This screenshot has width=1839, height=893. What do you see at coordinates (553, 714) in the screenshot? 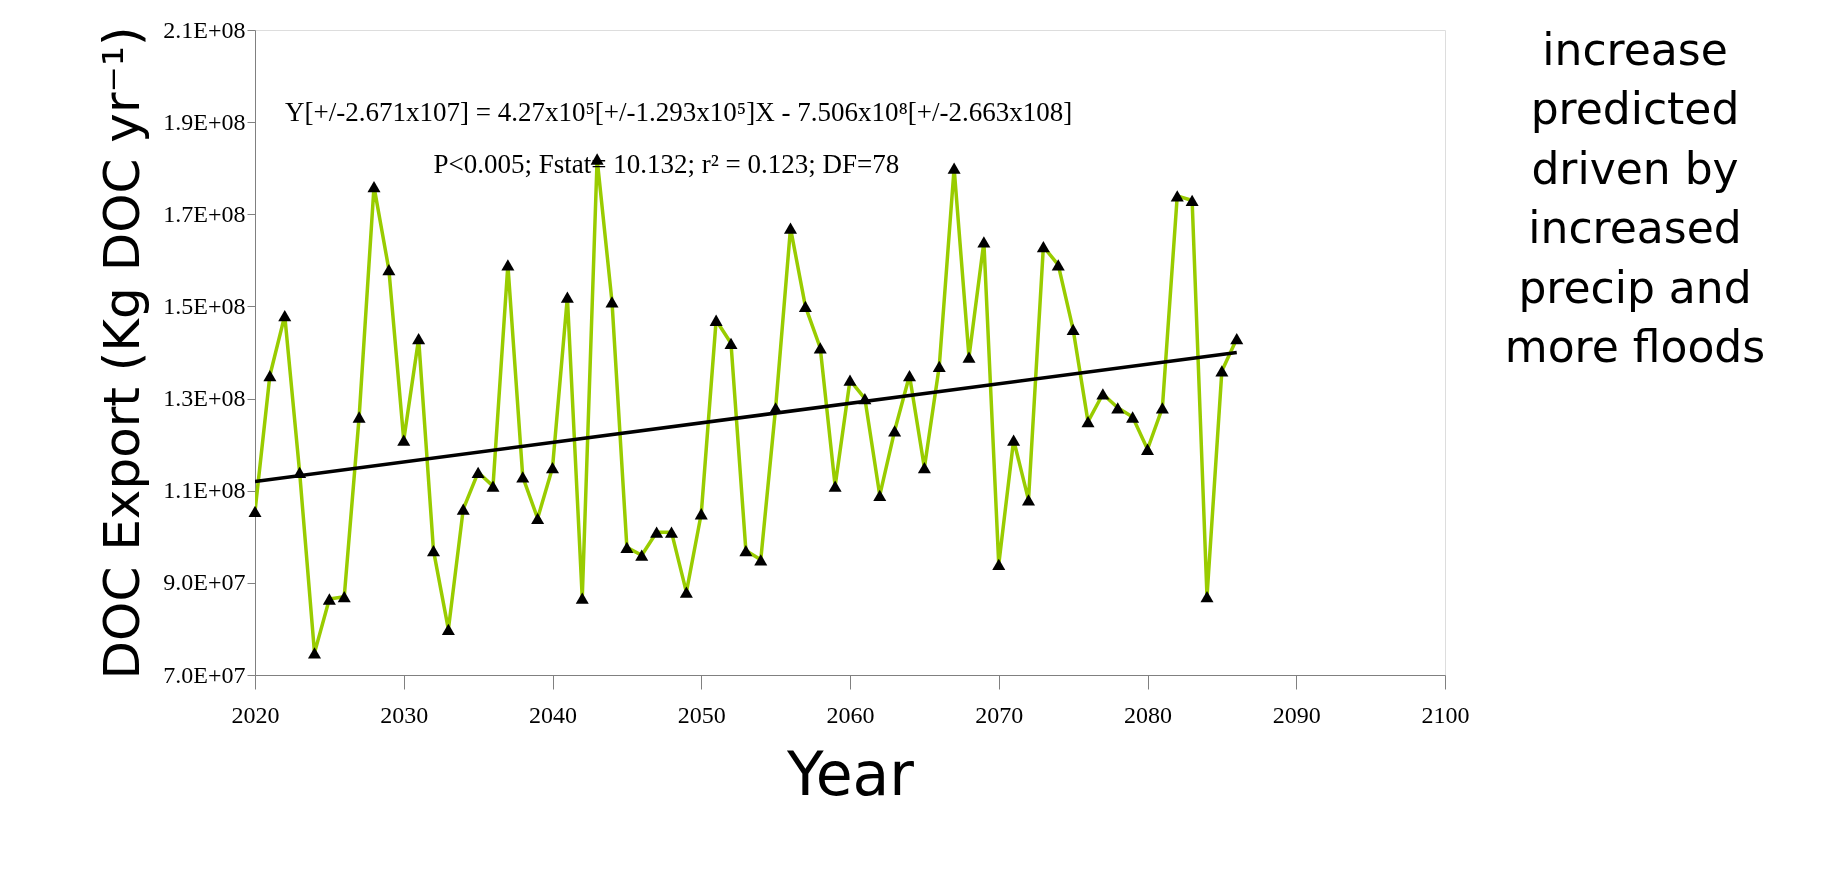
I see `x-tick-label: 2040` at bounding box center [553, 714].